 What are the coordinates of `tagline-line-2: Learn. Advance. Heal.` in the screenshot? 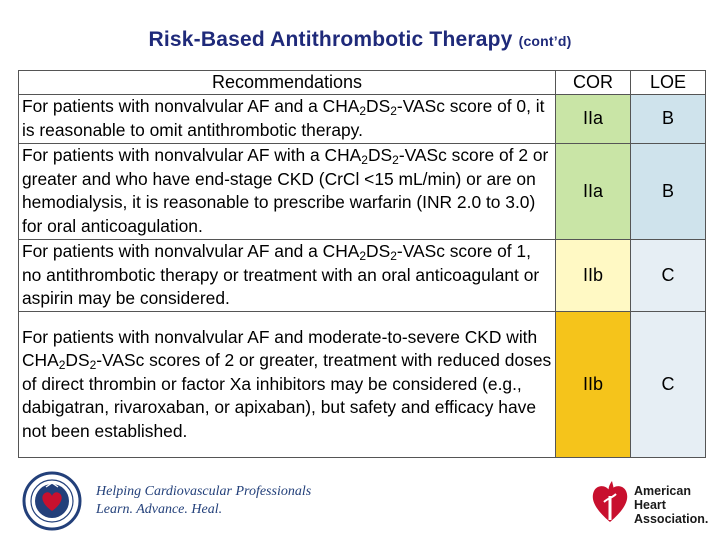 It's located at (159, 509).